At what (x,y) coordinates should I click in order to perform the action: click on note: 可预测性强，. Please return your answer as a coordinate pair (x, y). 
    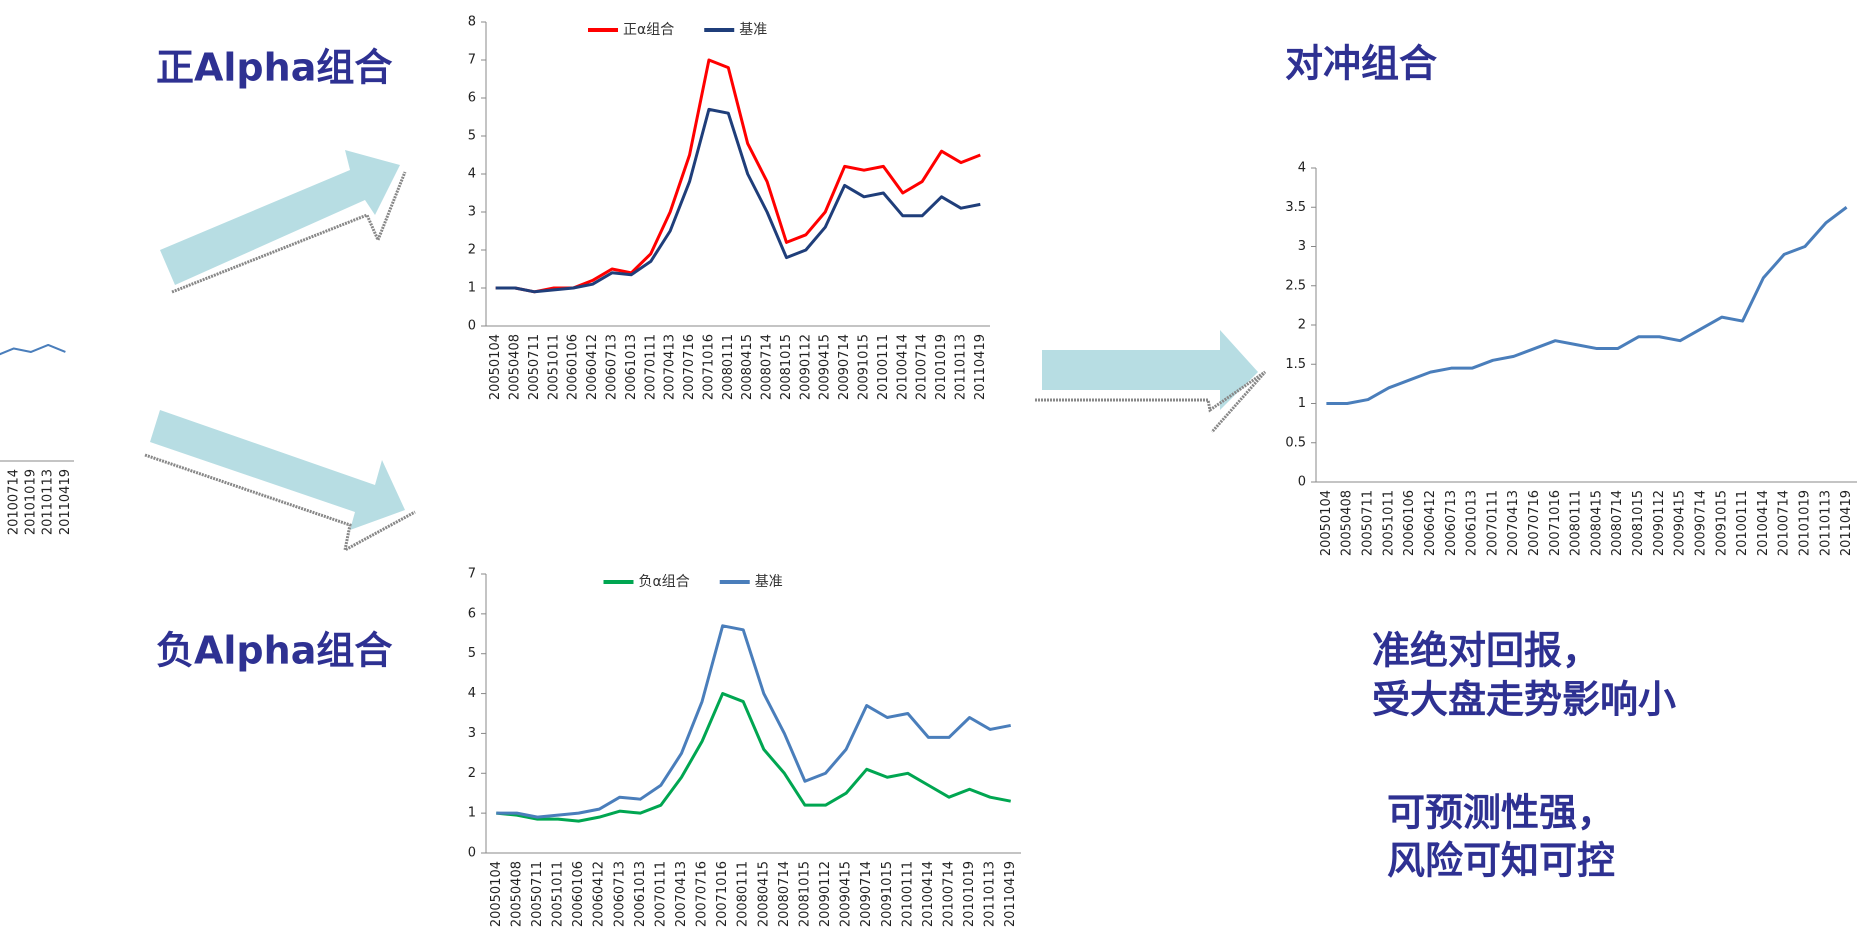
    Looking at the image, I should click on (1501, 813).